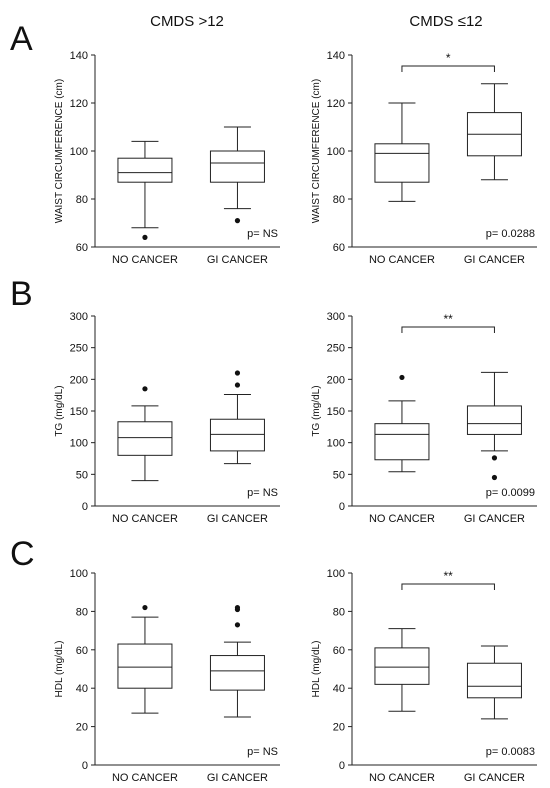 The height and width of the screenshot is (788, 550). Describe the element at coordinates (510, 752) in the screenshot. I see `p-value: p= 0.0083` at that location.